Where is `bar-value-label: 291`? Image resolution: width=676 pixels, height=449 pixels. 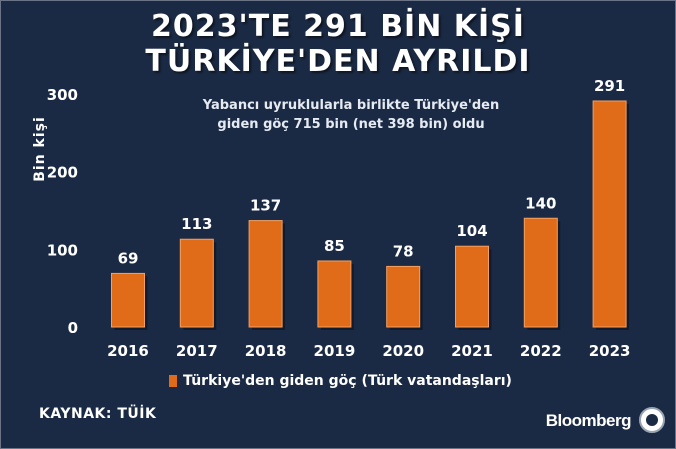 bar-value-label: 291 is located at coordinates (609, 86).